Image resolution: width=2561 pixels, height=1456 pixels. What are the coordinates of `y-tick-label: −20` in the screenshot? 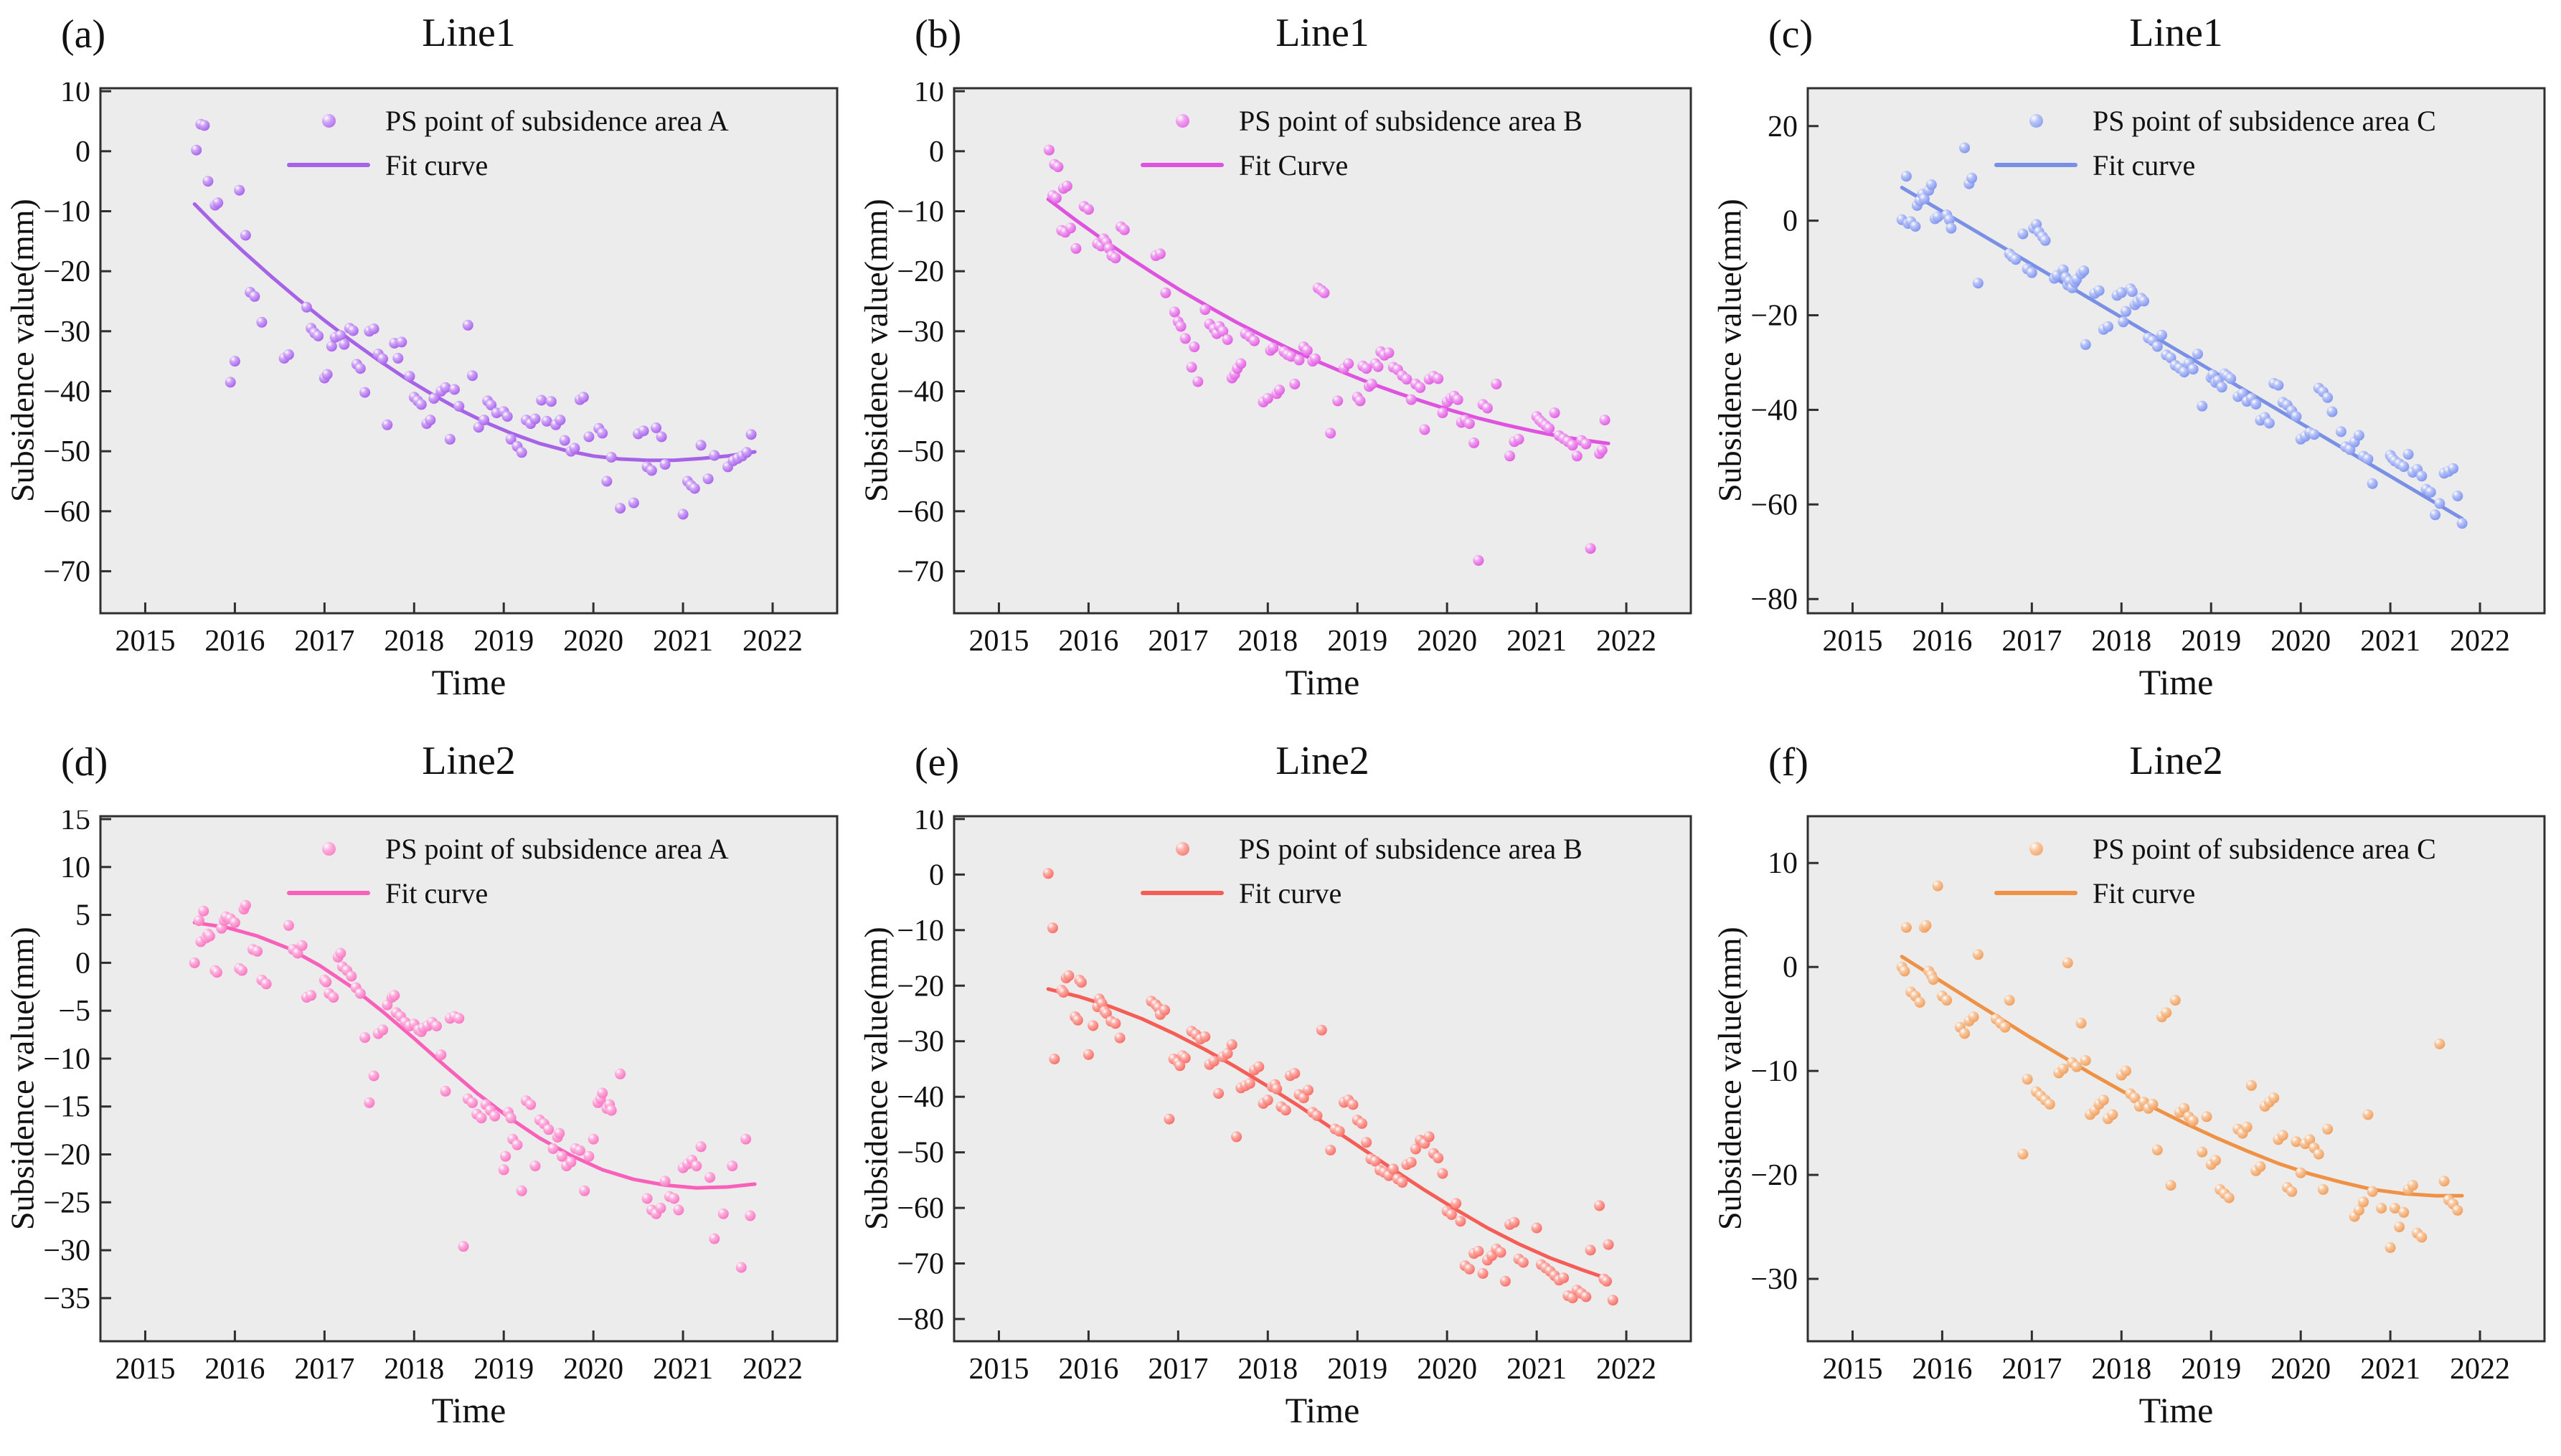 It's located at (67, 1155).